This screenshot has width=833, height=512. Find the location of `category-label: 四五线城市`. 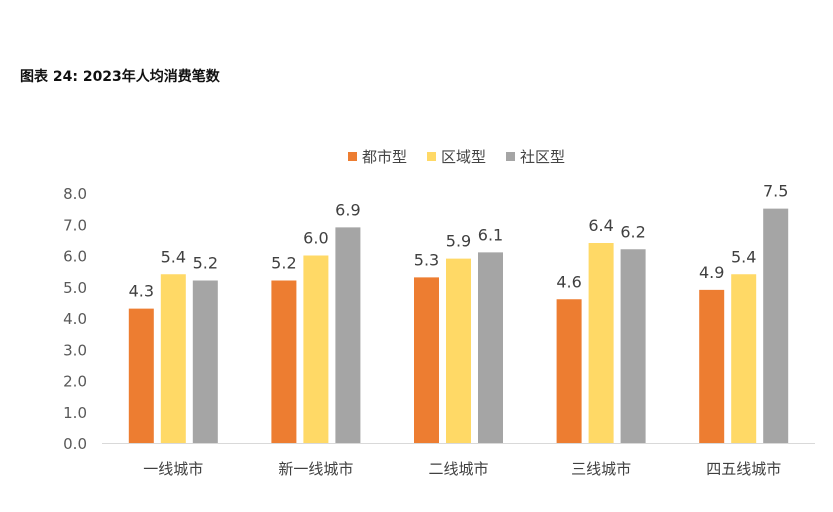

category-label: 四五线城市 is located at coordinates (743, 469).